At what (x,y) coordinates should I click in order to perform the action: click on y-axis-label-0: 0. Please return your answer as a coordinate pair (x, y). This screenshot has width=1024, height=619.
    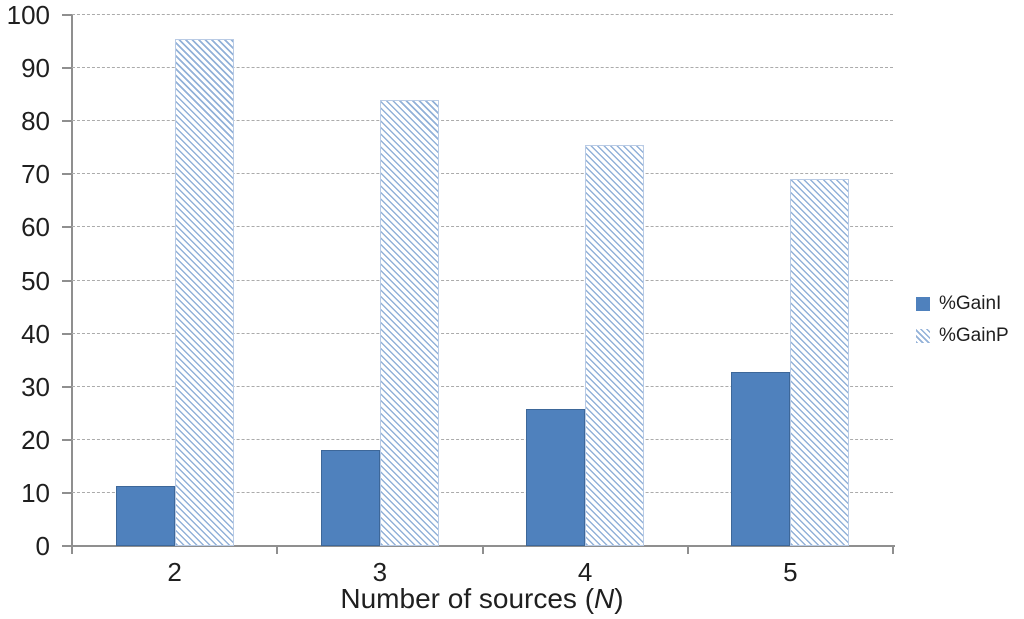
    Looking at the image, I should click on (42, 546).